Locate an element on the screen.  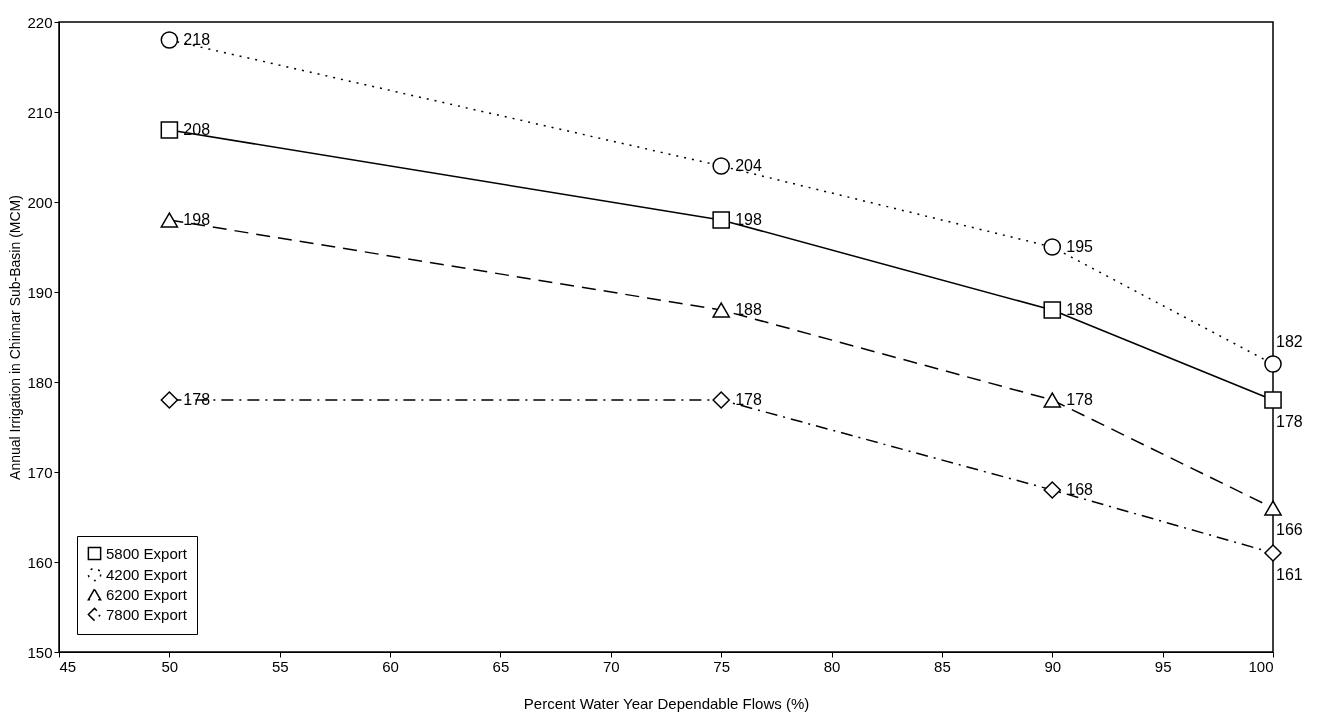
x-tick-label: 90 is located at coordinates (1053, 666).